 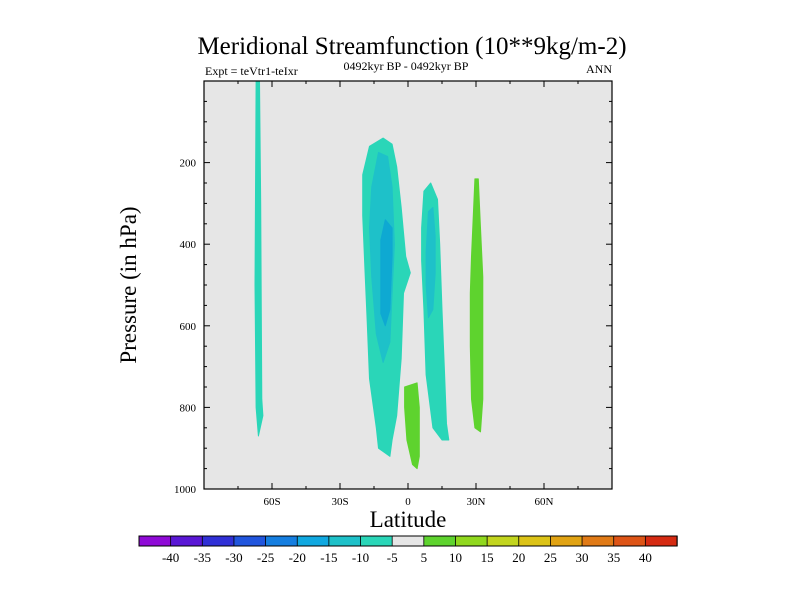 What do you see at coordinates (128, 284) in the screenshot?
I see `y-axis-label: Pressure (in hPa)` at bounding box center [128, 284].